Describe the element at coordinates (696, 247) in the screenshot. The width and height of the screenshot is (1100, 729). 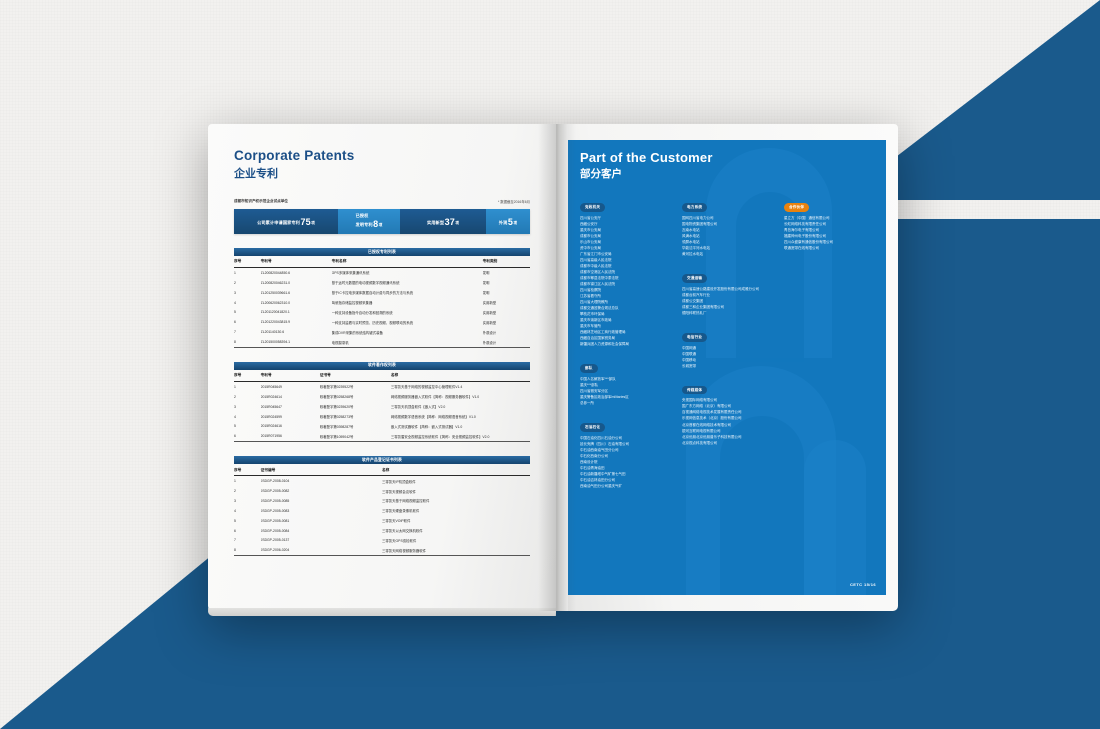
I see `customer-list-item: 华能沈平河水电站` at that location.